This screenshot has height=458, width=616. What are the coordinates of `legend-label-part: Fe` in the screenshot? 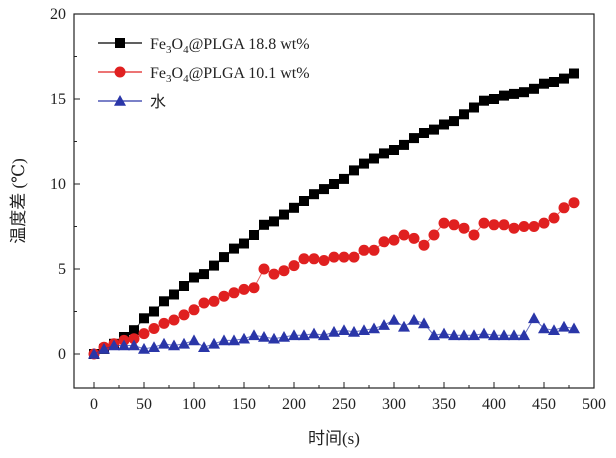 It's located at (158, 44).